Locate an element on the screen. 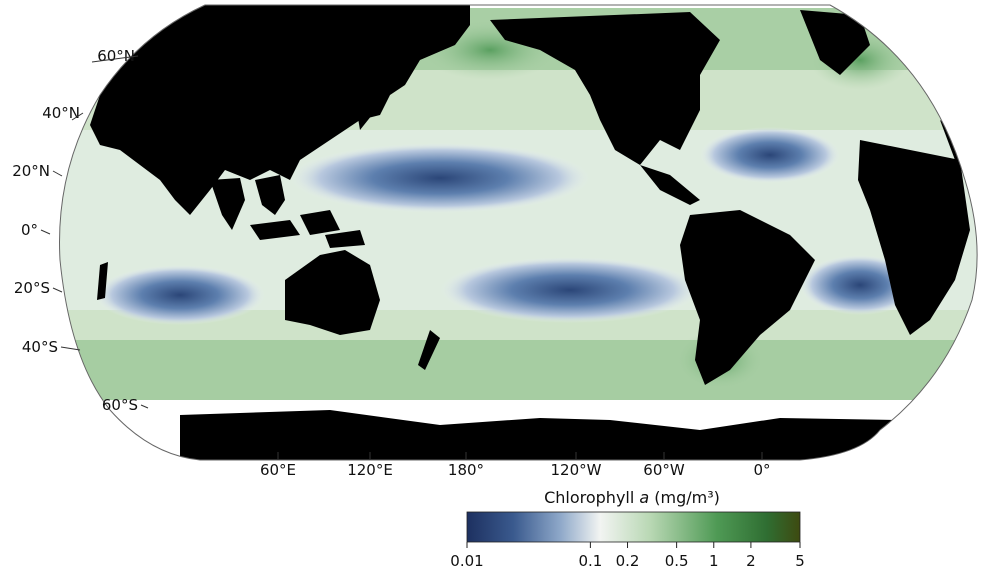 This screenshot has width=992, height=577. colorbar-tick-label: 2 is located at coordinates (751, 561).